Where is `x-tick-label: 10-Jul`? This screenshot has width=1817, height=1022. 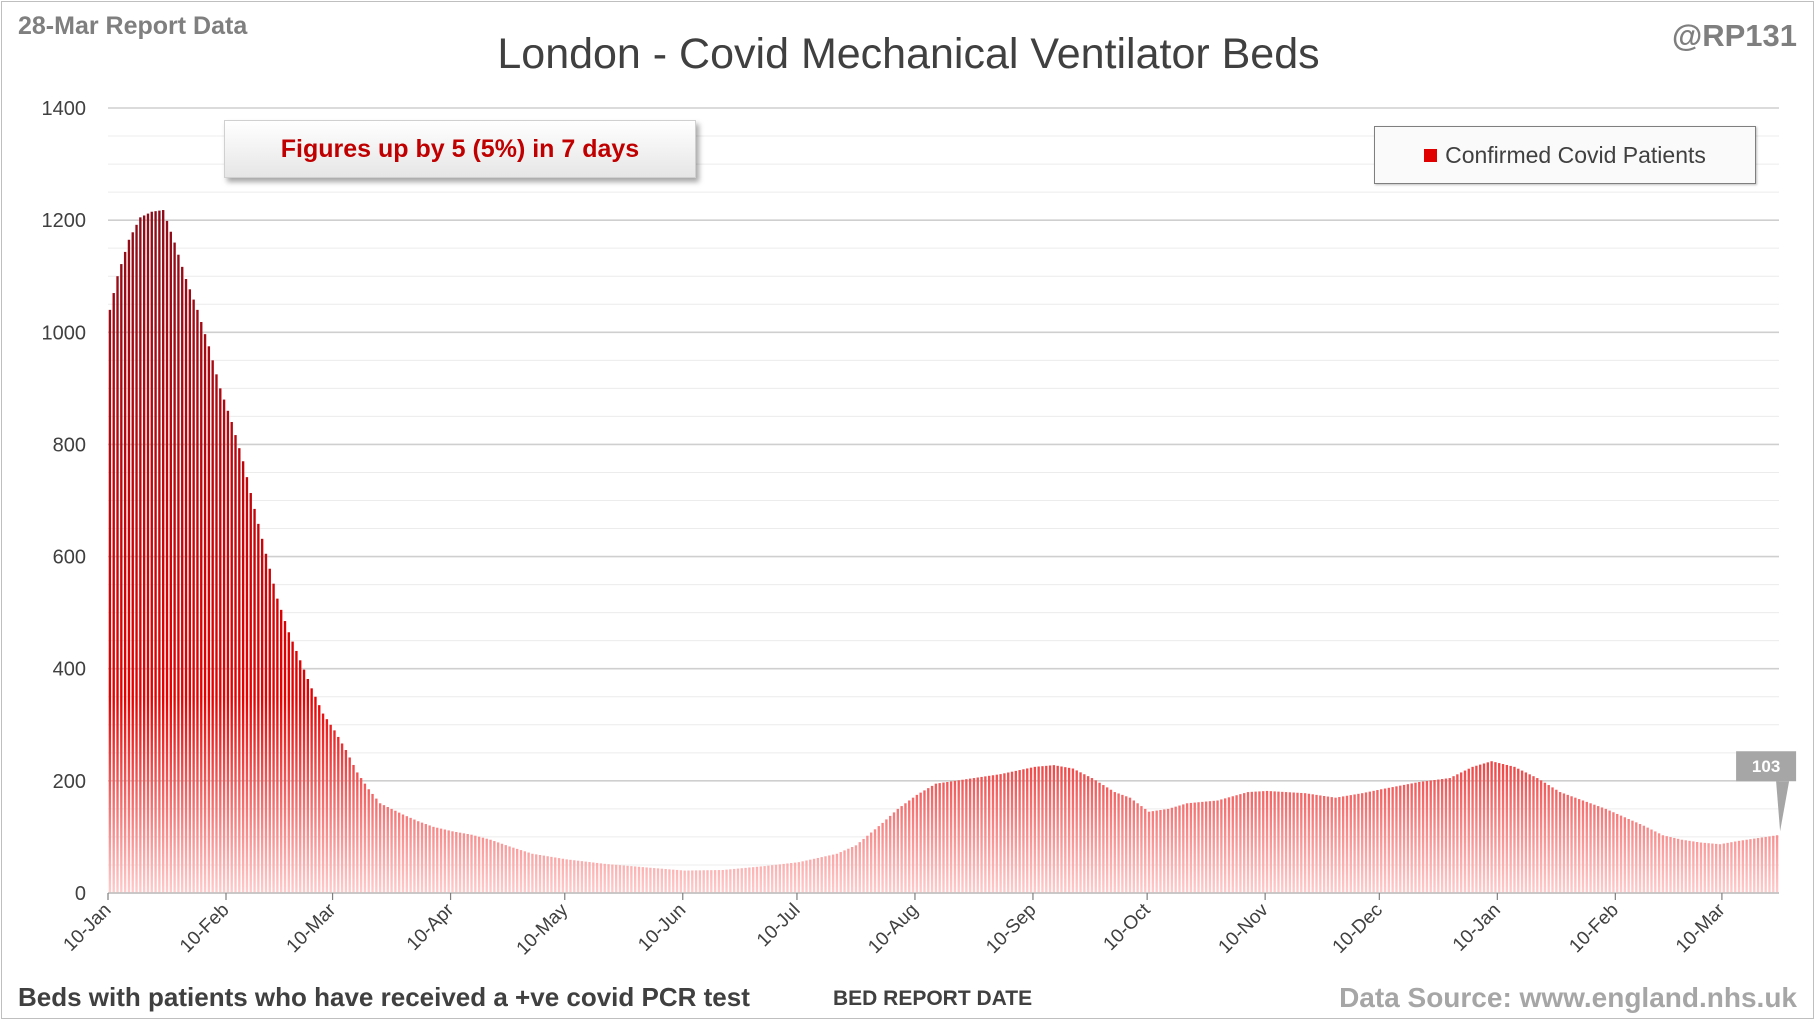 x-tick-label: 10-Jul is located at coordinates (778, 925).